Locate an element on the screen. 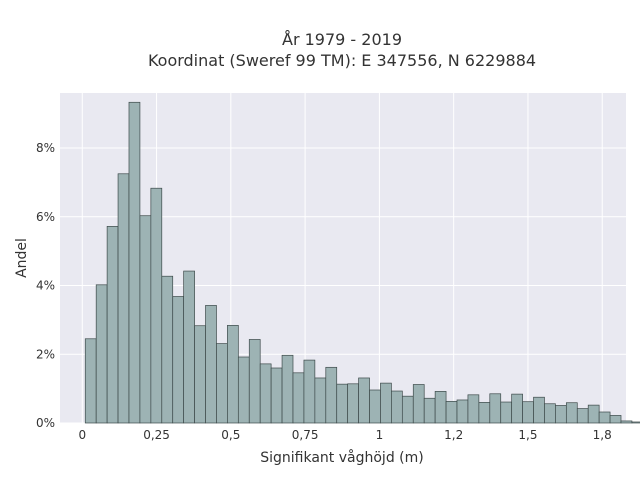  chart-title-line-1: År 1979 - 2019 is located at coordinates (342, 39).